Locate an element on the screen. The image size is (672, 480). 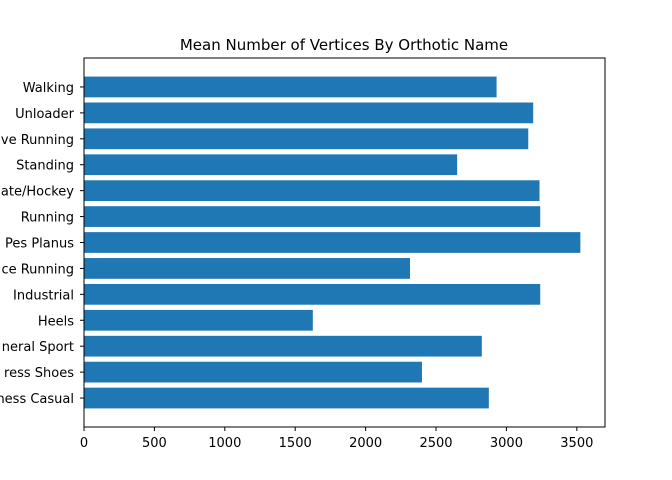
x-tick-label-2: 1000 is located at coordinates (224, 443).